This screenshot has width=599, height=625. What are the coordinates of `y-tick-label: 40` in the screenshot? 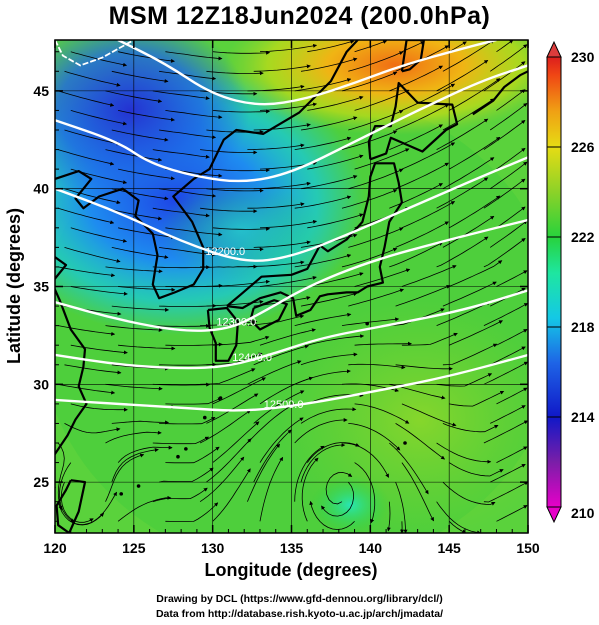 It's located at (41, 189).